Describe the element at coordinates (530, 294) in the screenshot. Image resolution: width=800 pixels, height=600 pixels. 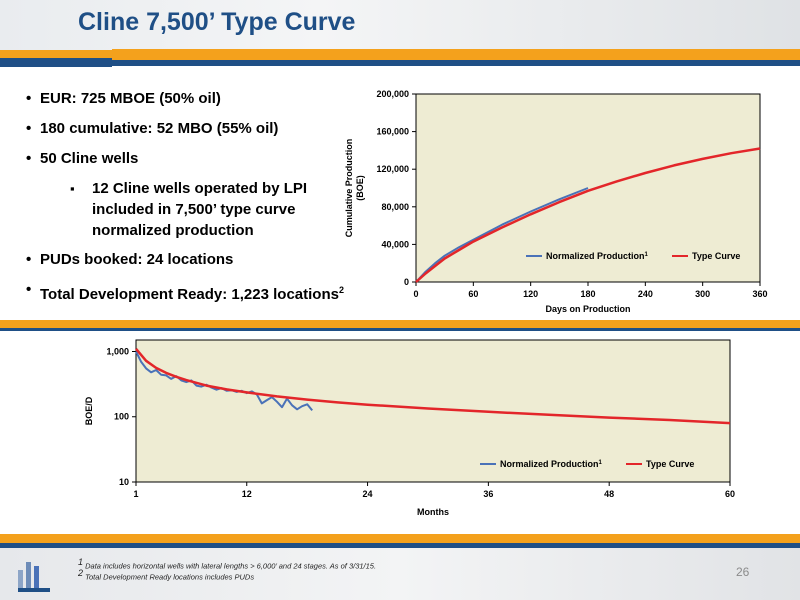
I see `x-tick-label: 120` at that location.